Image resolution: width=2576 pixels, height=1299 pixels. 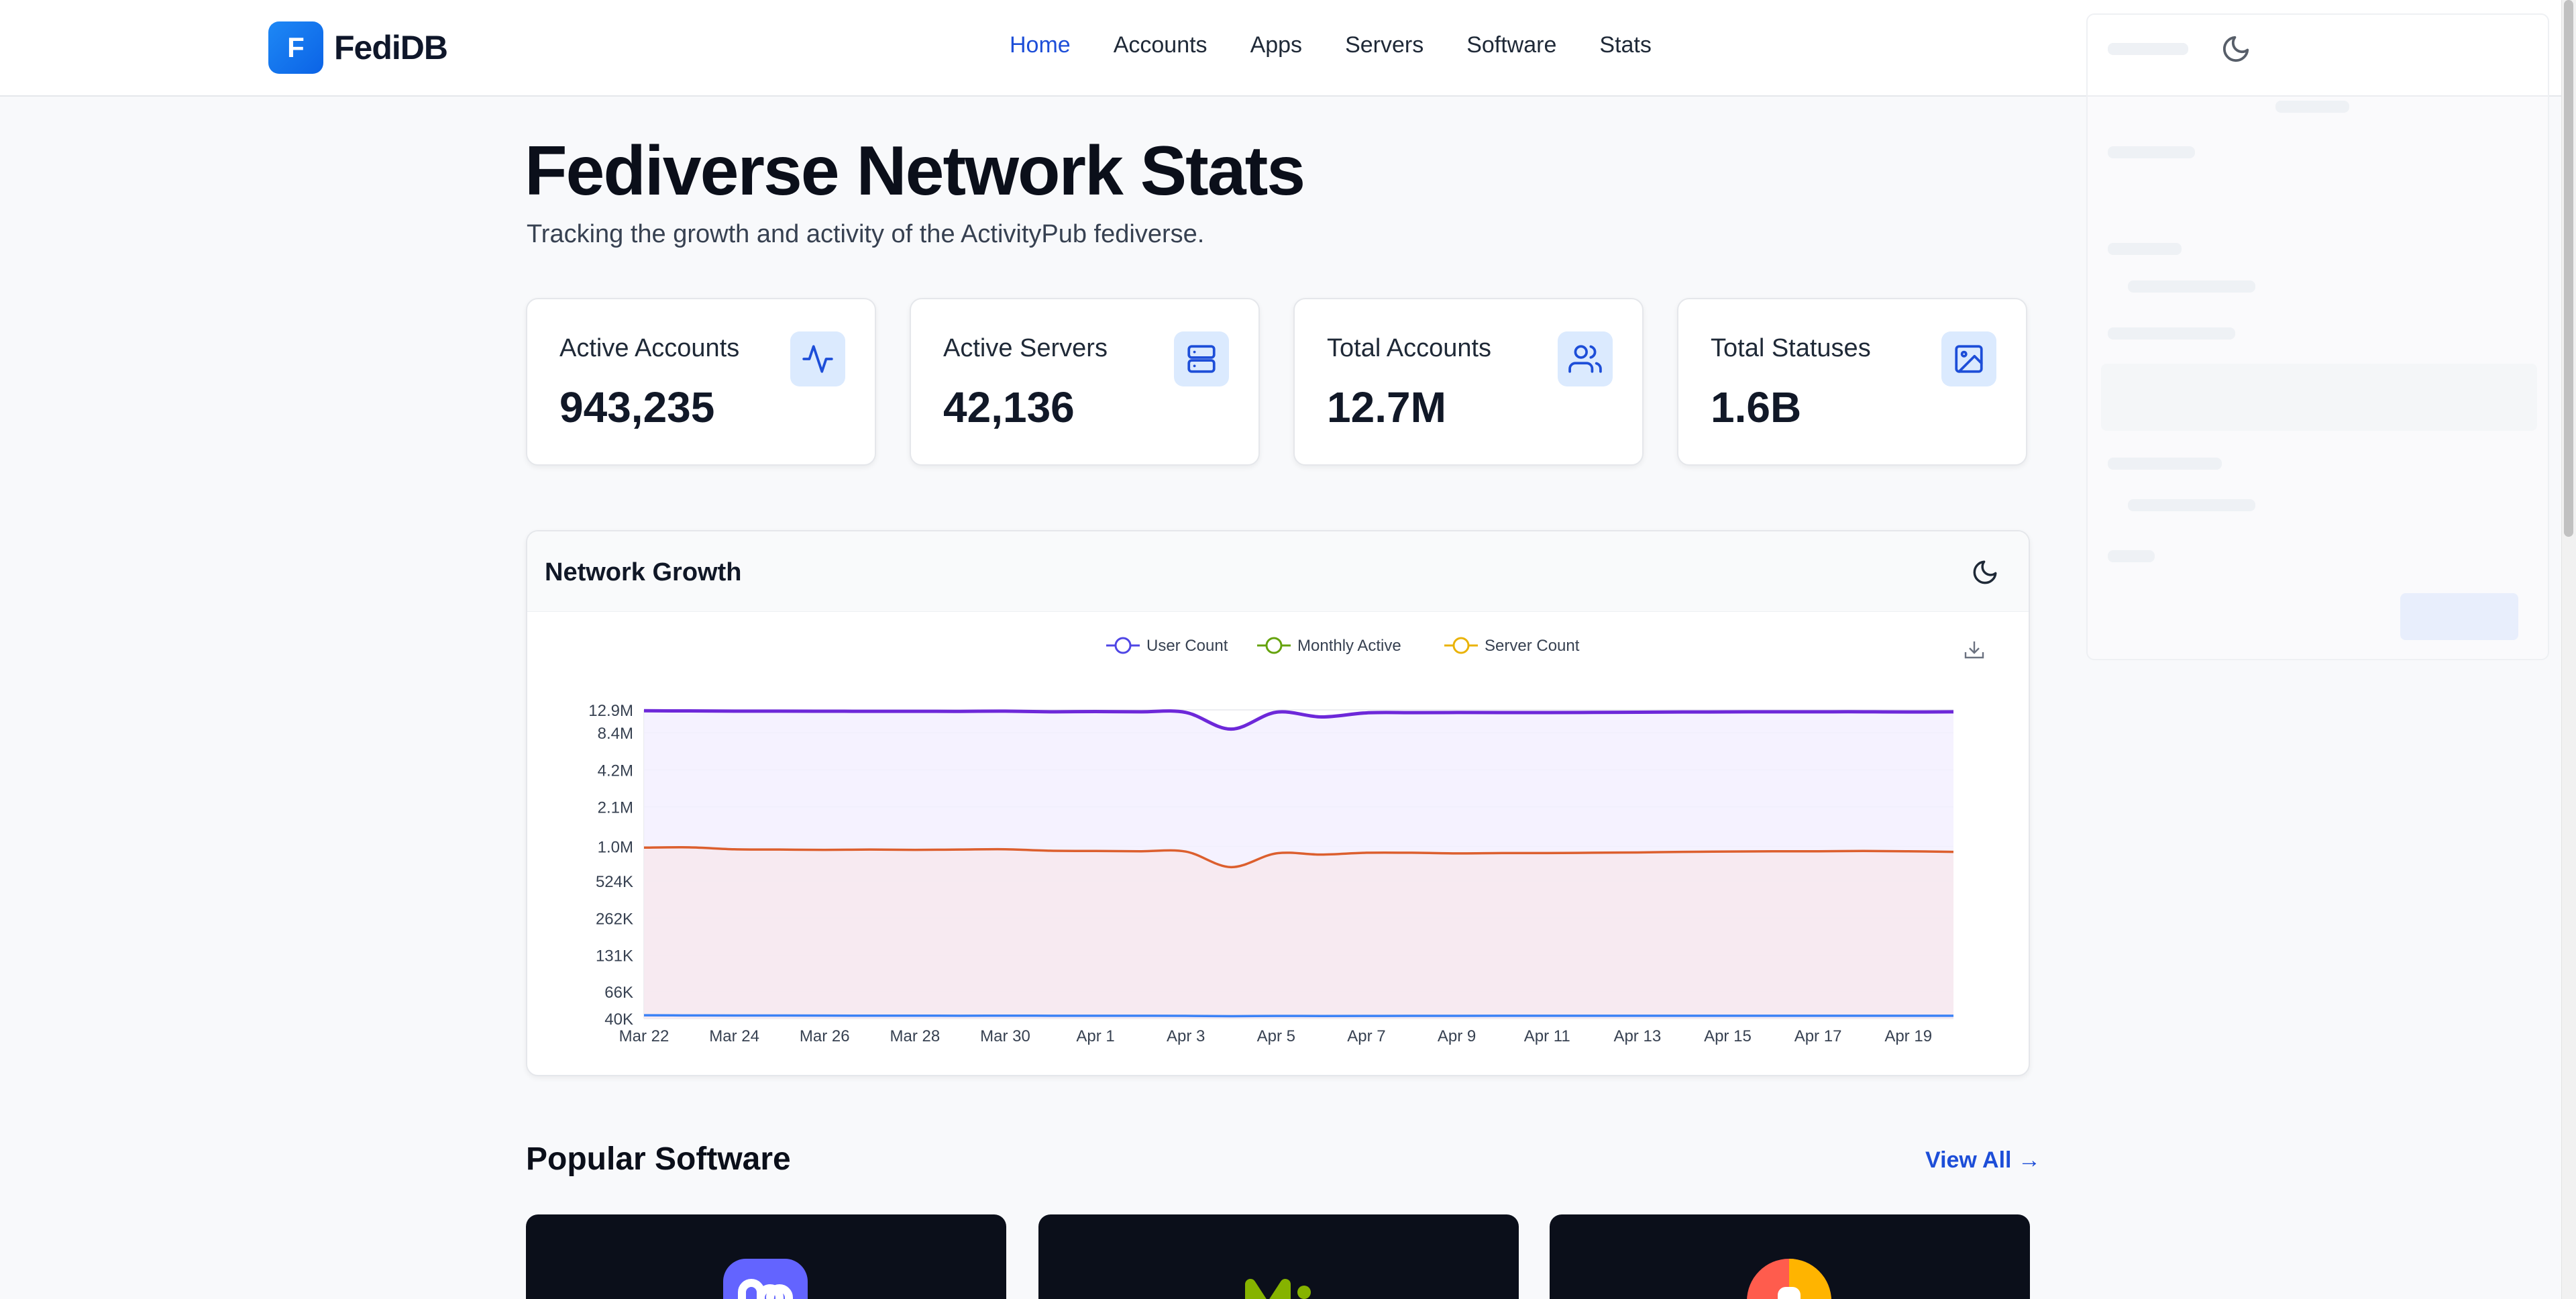 I want to click on y-tick-label: 40K, so click(x=618, y=1019).